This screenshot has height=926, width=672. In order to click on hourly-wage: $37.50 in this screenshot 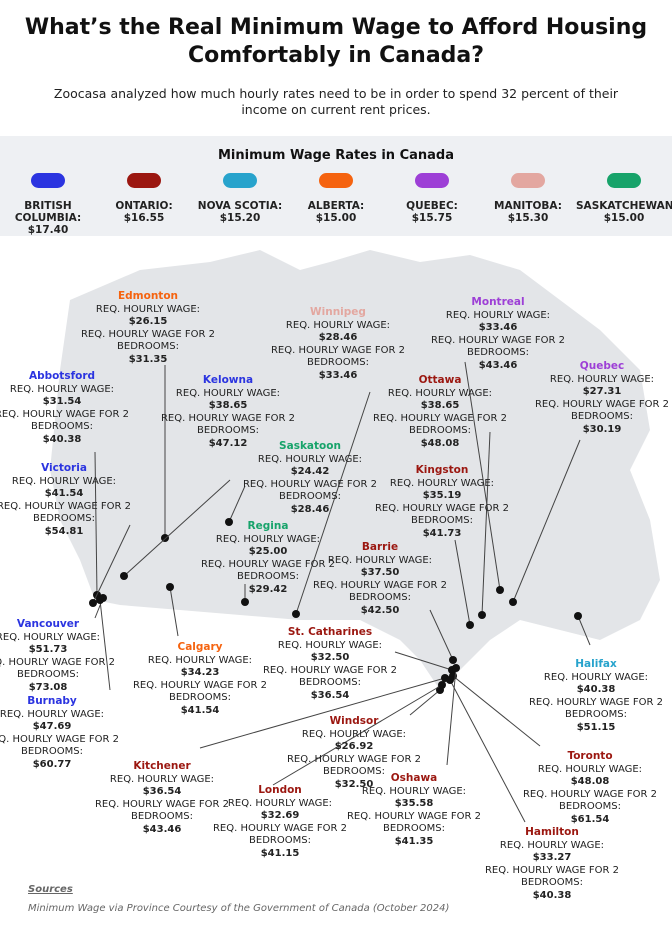, I will do `click(380, 572)`.